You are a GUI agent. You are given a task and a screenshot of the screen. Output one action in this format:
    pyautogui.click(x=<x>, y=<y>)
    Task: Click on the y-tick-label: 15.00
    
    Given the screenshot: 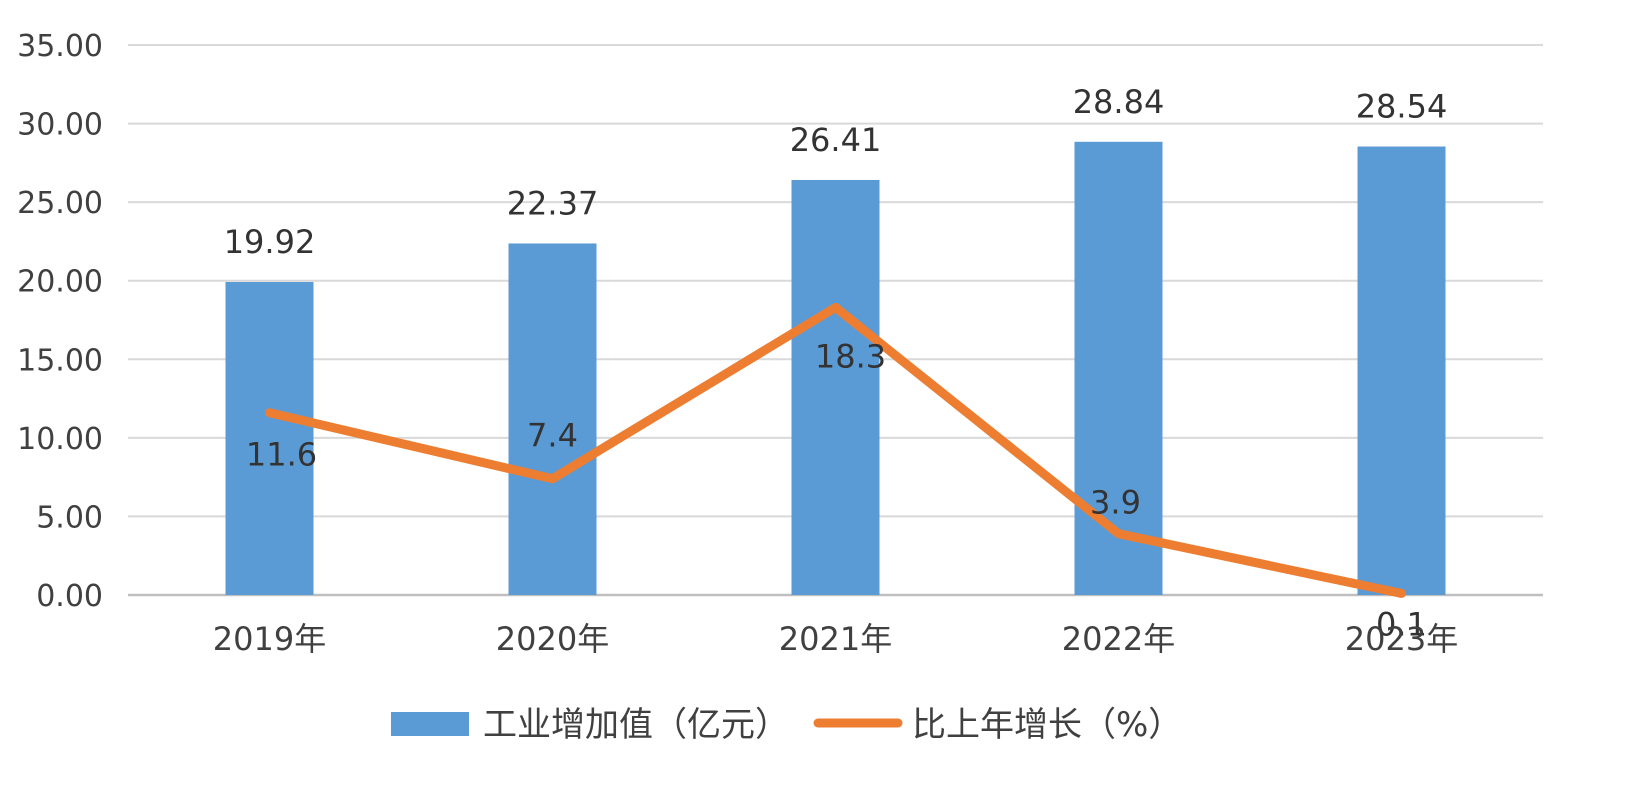 What is the action you would take?
    pyautogui.click(x=60, y=360)
    